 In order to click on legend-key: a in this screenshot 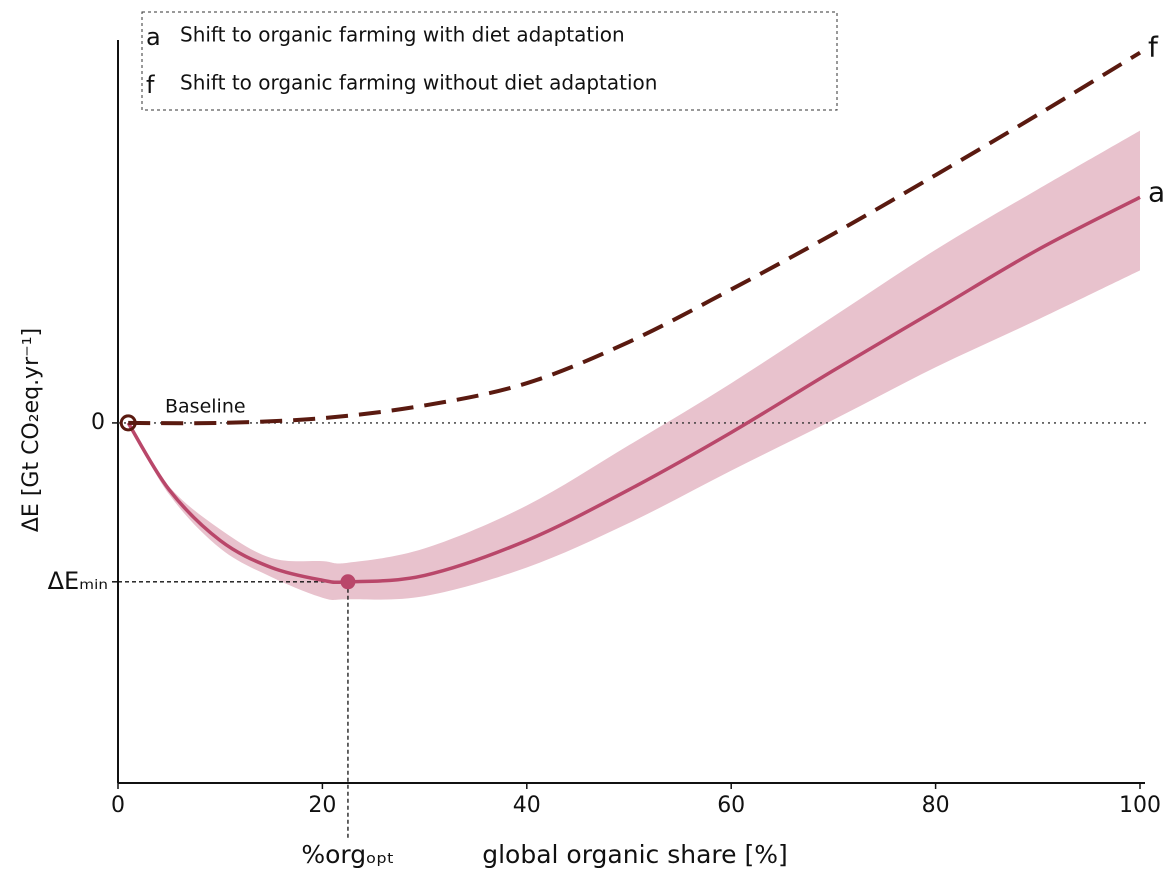, I will do `click(153, 37)`.